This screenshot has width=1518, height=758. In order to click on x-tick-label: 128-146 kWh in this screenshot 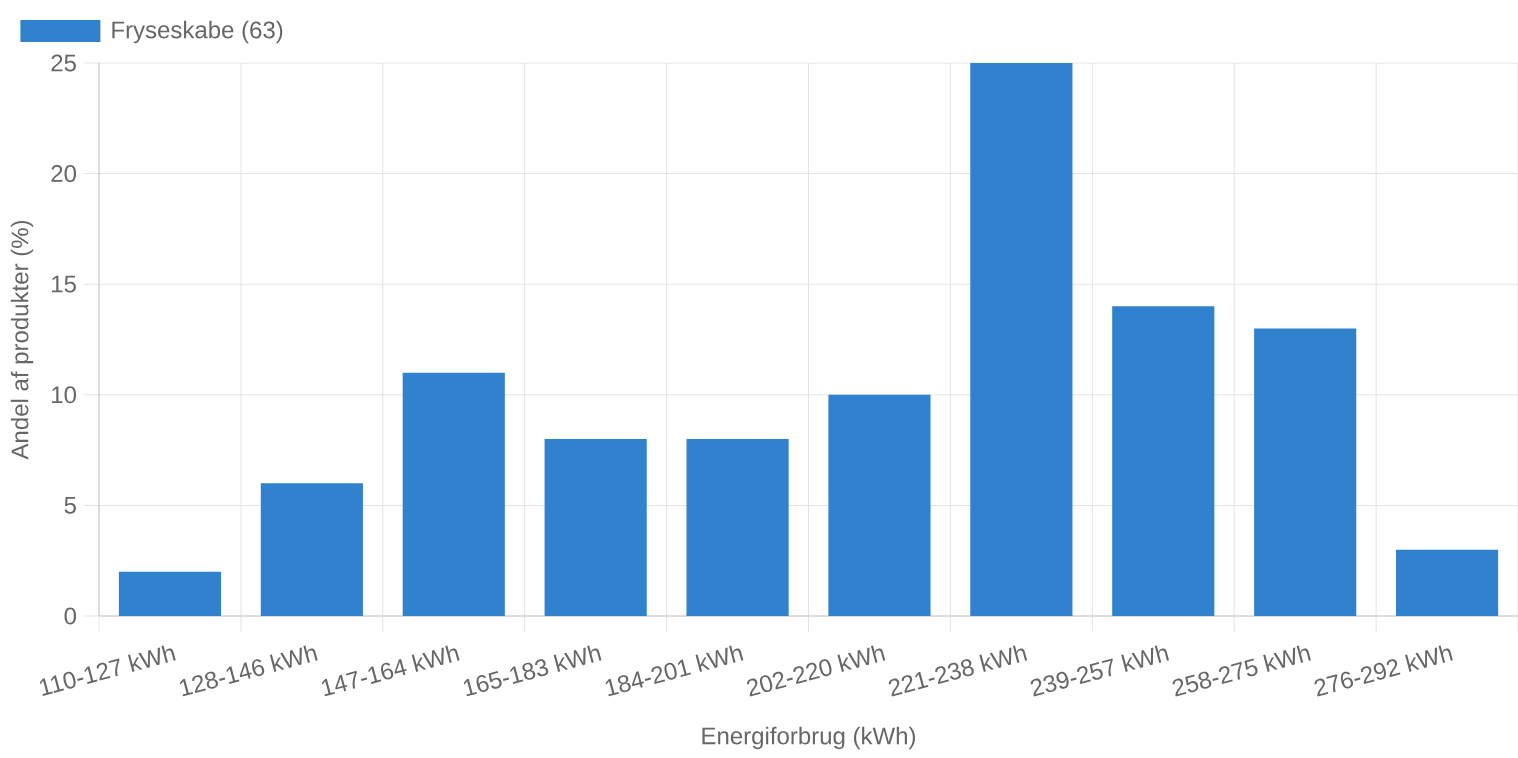, I will do `click(248, 671)`.